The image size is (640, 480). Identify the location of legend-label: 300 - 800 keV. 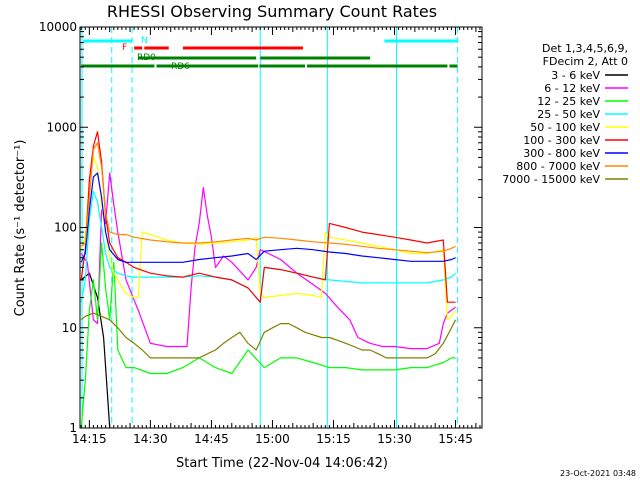
(561, 153).